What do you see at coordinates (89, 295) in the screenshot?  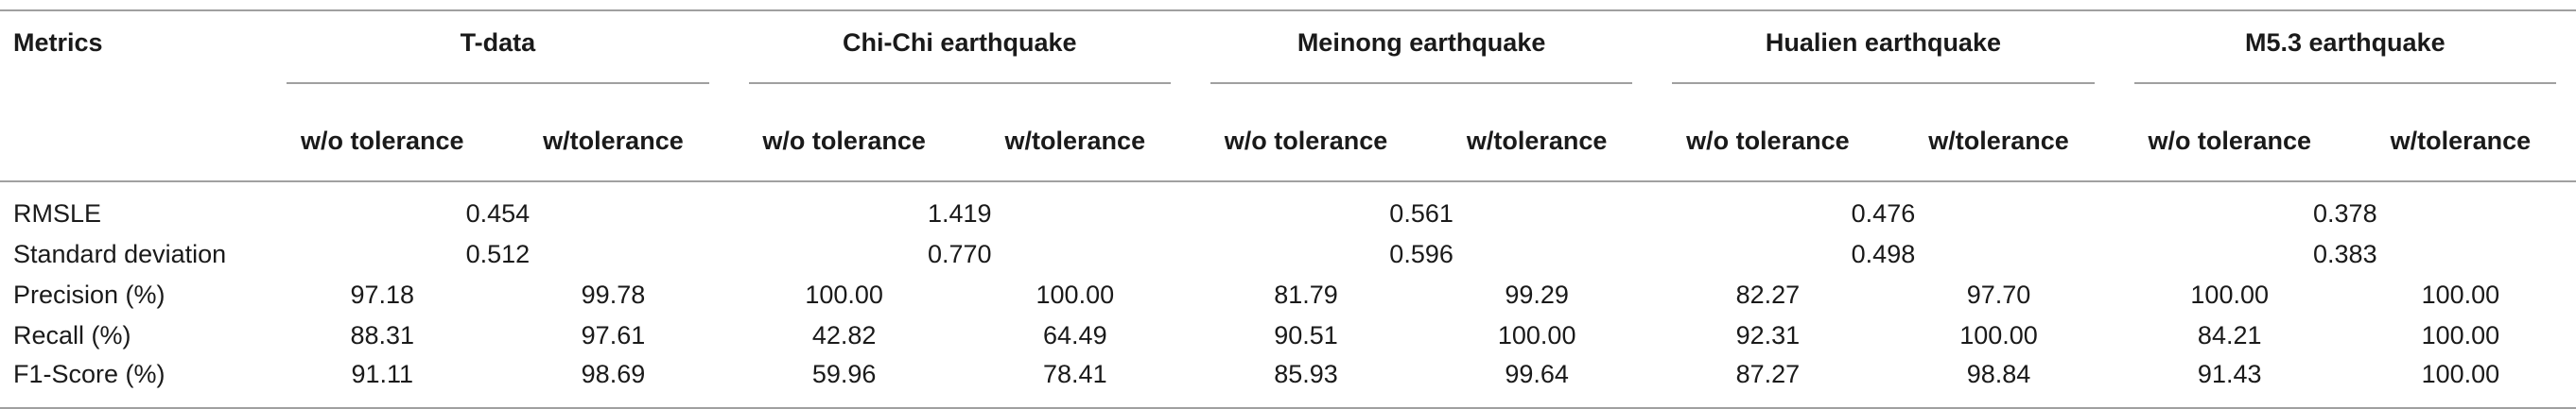 I see `metric-label: Precision (%)` at bounding box center [89, 295].